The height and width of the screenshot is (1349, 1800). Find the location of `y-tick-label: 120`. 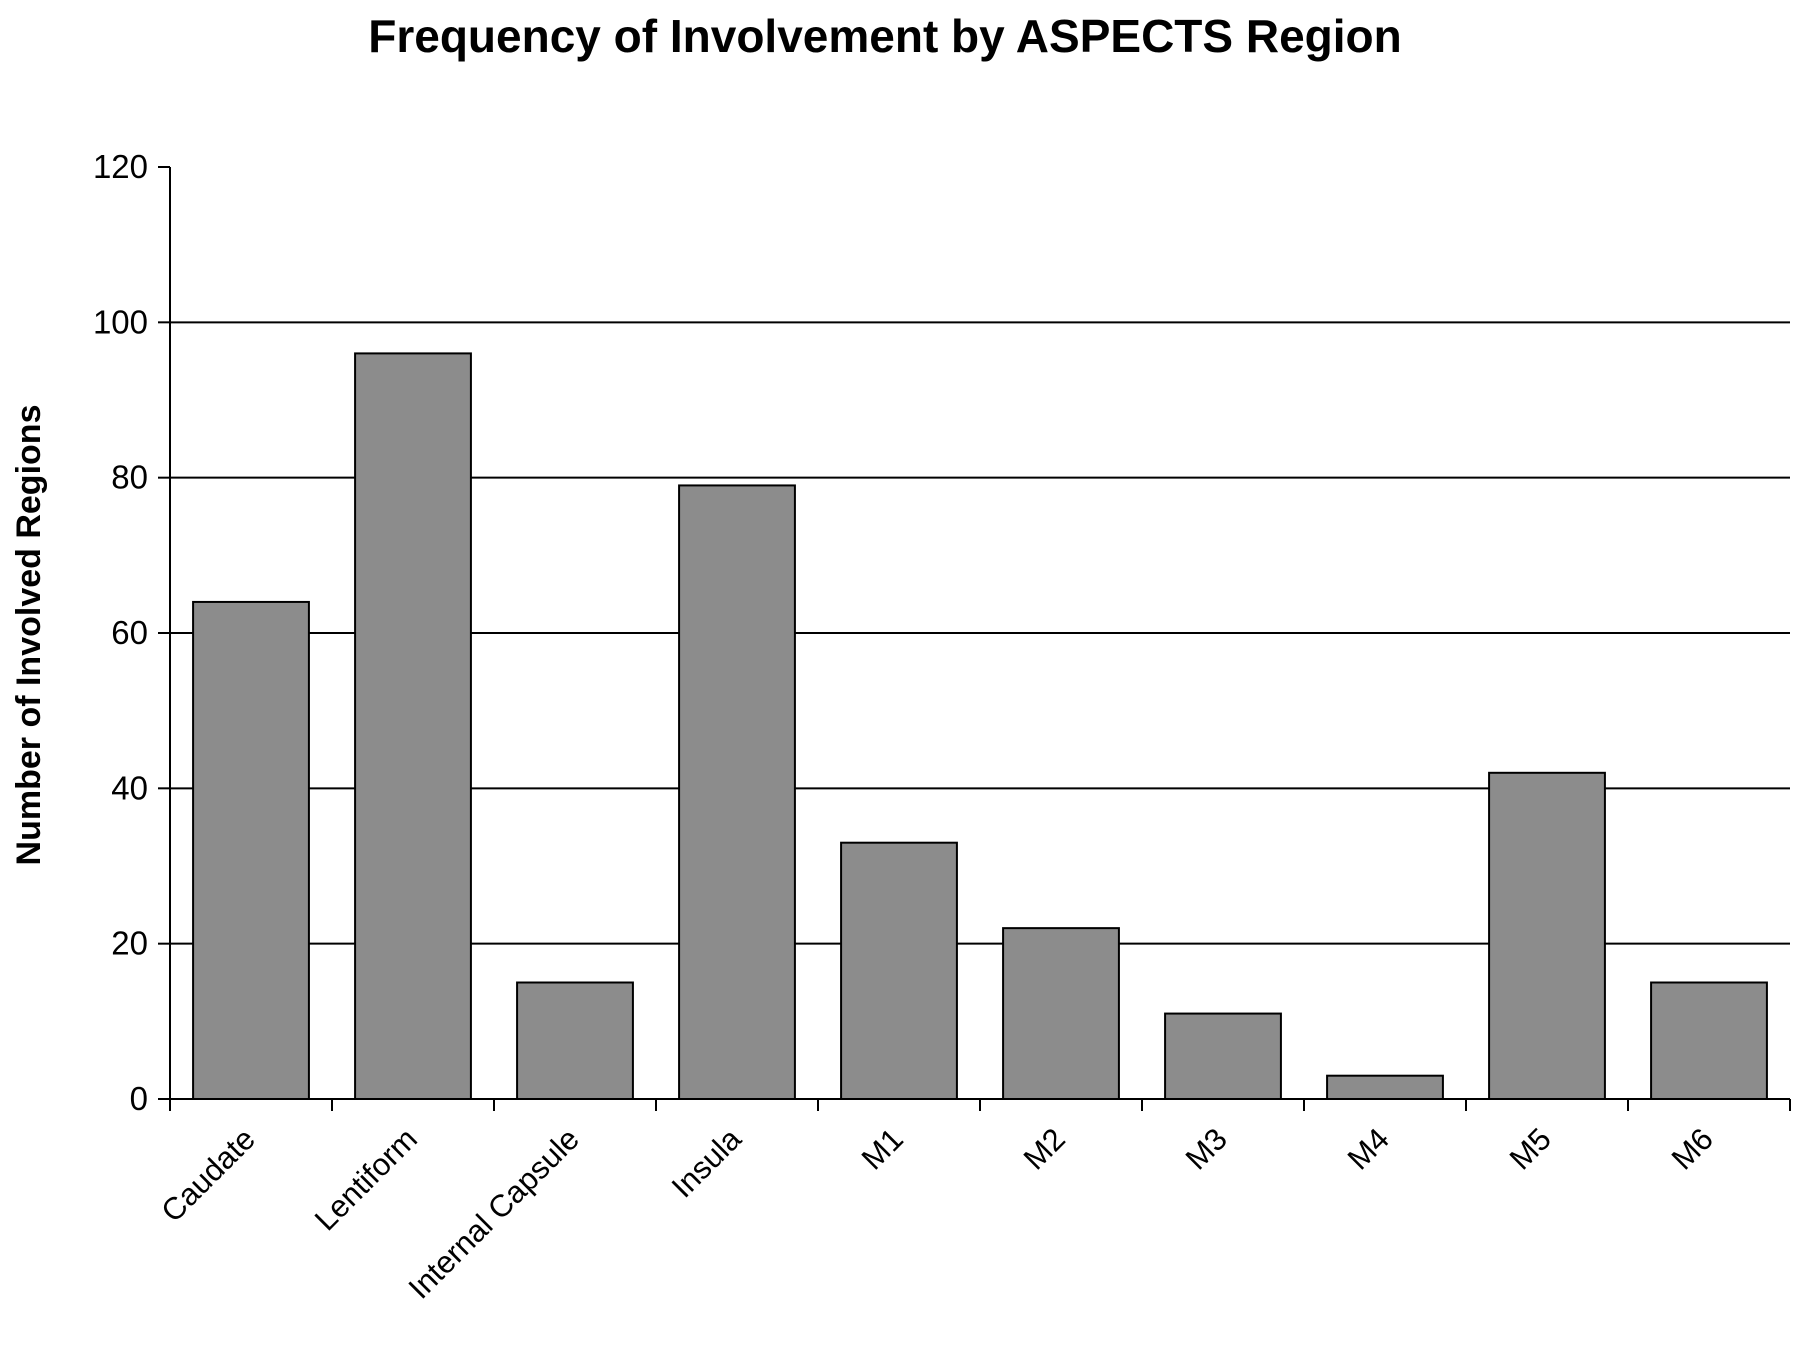

y-tick-label: 120 is located at coordinates (120, 166).